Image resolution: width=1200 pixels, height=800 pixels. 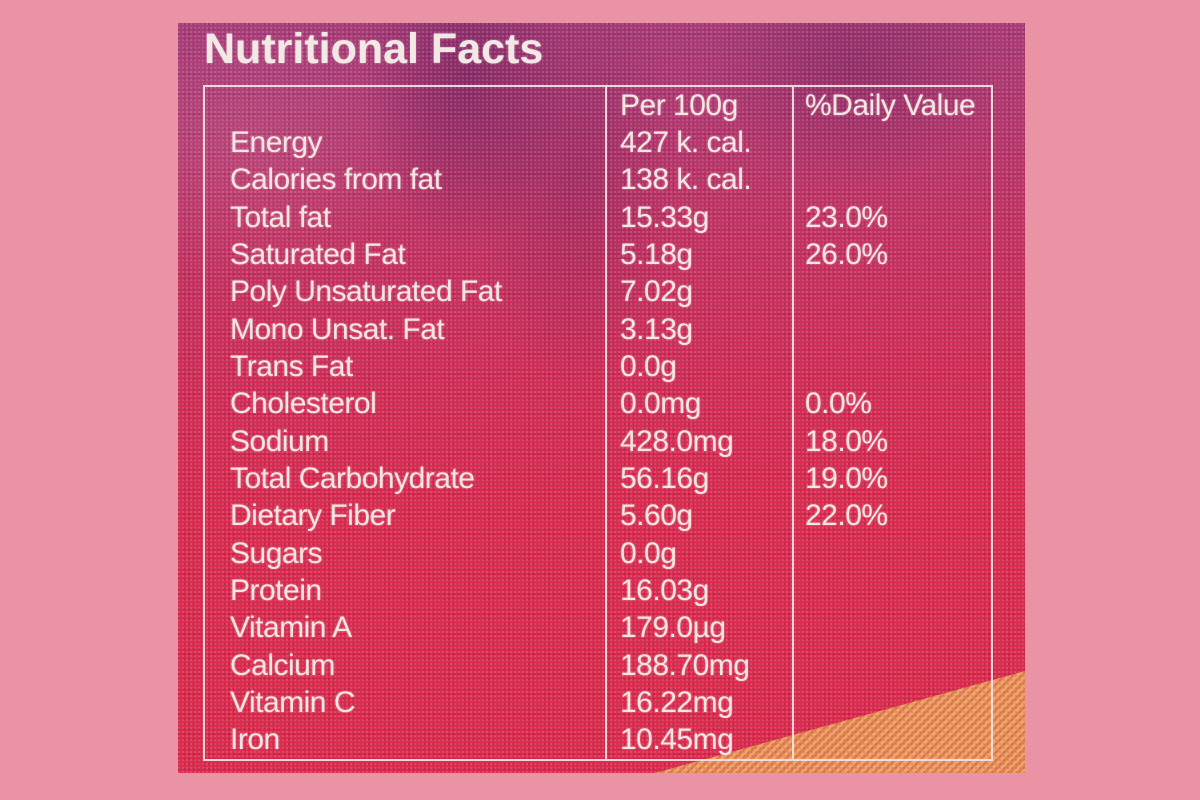 What do you see at coordinates (698, 591) in the screenshot?
I see `nutrient-amount: 16.03g` at bounding box center [698, 591].